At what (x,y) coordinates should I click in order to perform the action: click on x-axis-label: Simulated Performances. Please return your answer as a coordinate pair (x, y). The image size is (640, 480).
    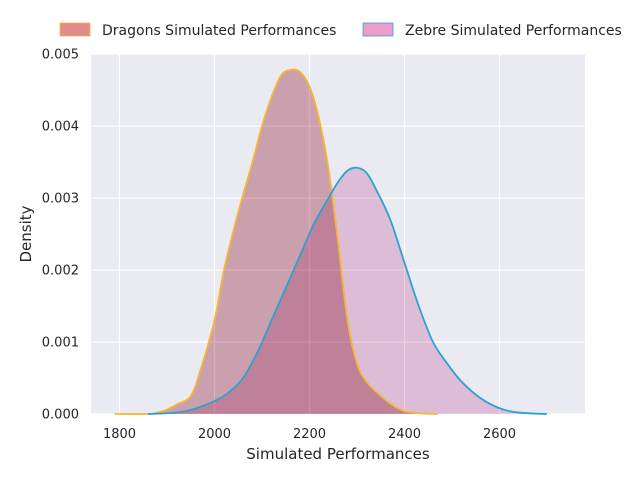
    Looking at the image, I should click on (338, 454).